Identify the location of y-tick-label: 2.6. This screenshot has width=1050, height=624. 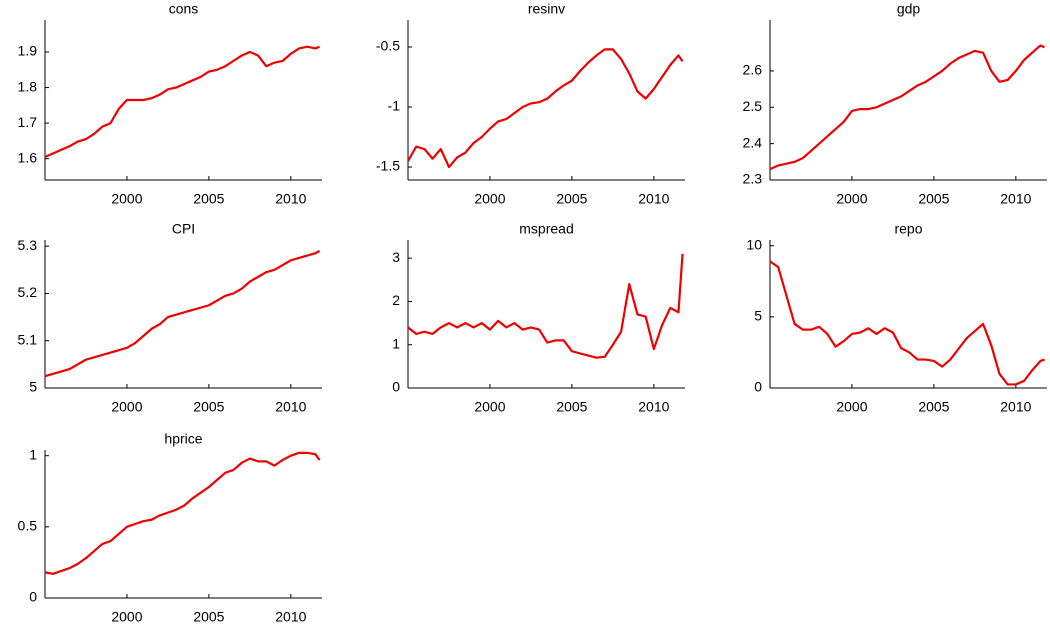
(753, 70).